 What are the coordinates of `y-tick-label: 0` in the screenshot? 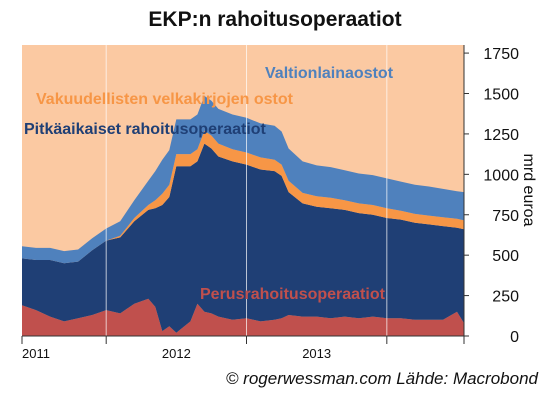 It's located at (514, 337).